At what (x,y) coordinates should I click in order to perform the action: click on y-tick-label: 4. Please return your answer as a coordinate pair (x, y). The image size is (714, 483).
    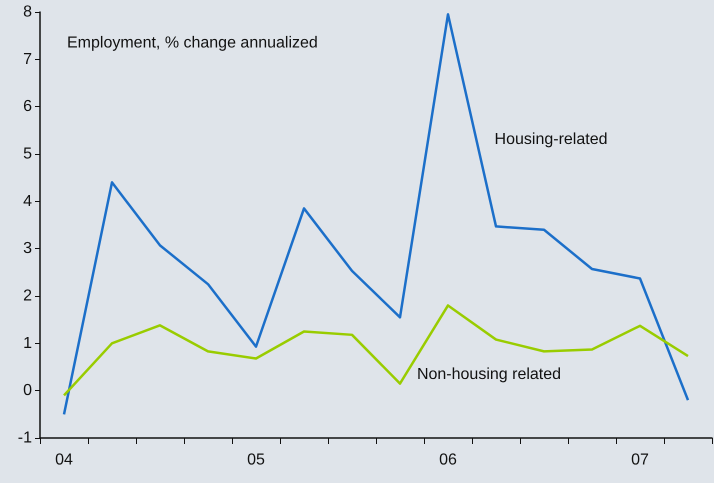
    Looking at the image, I should click on (27, 201).